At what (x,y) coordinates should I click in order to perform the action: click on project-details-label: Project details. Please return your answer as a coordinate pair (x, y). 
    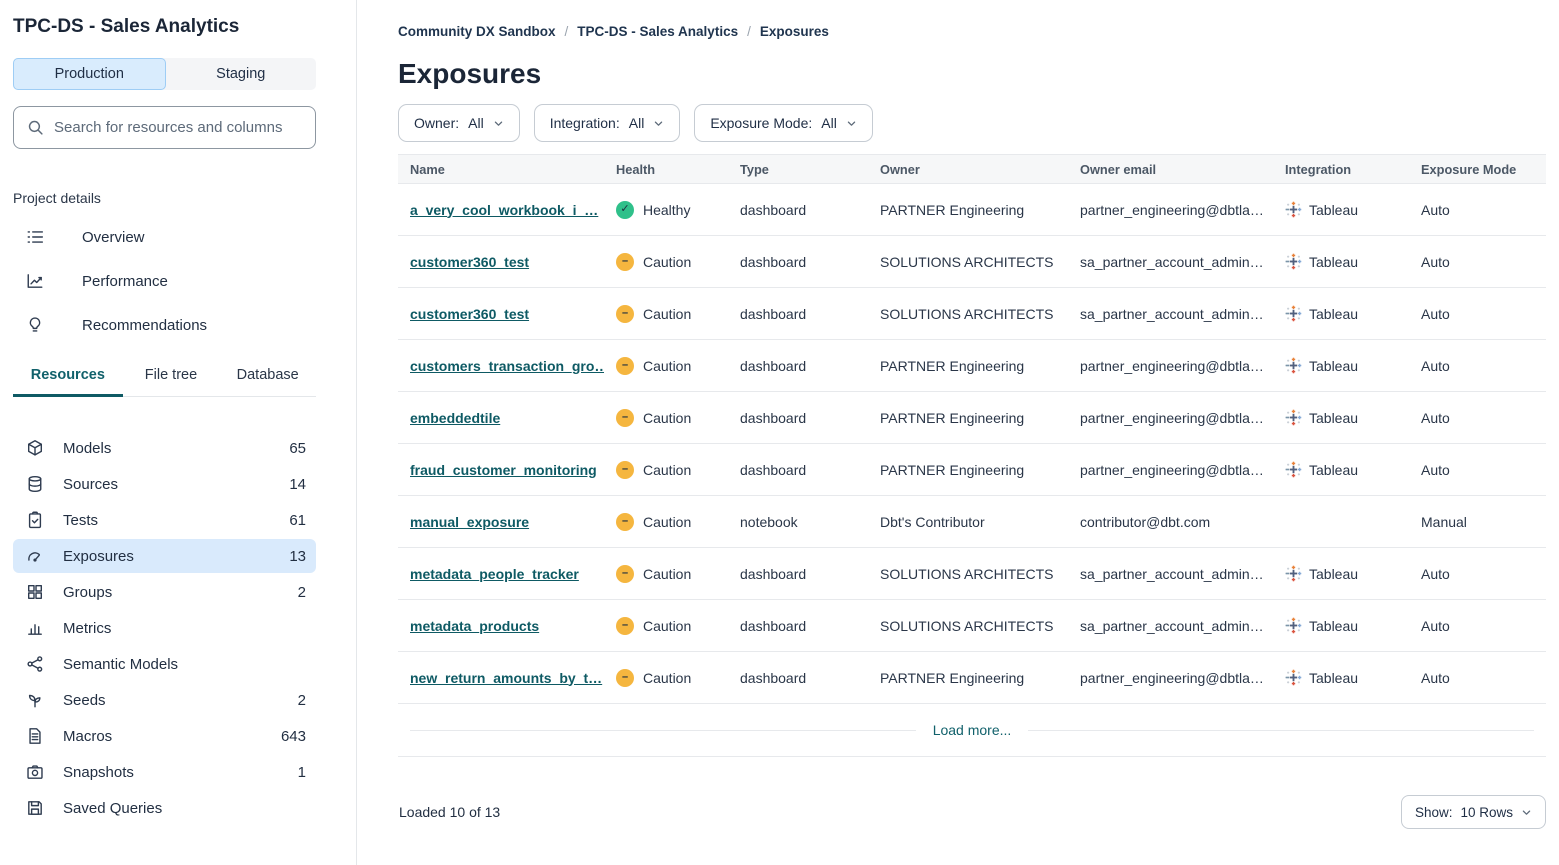
    Looking at the image, I should click on (57, 198).